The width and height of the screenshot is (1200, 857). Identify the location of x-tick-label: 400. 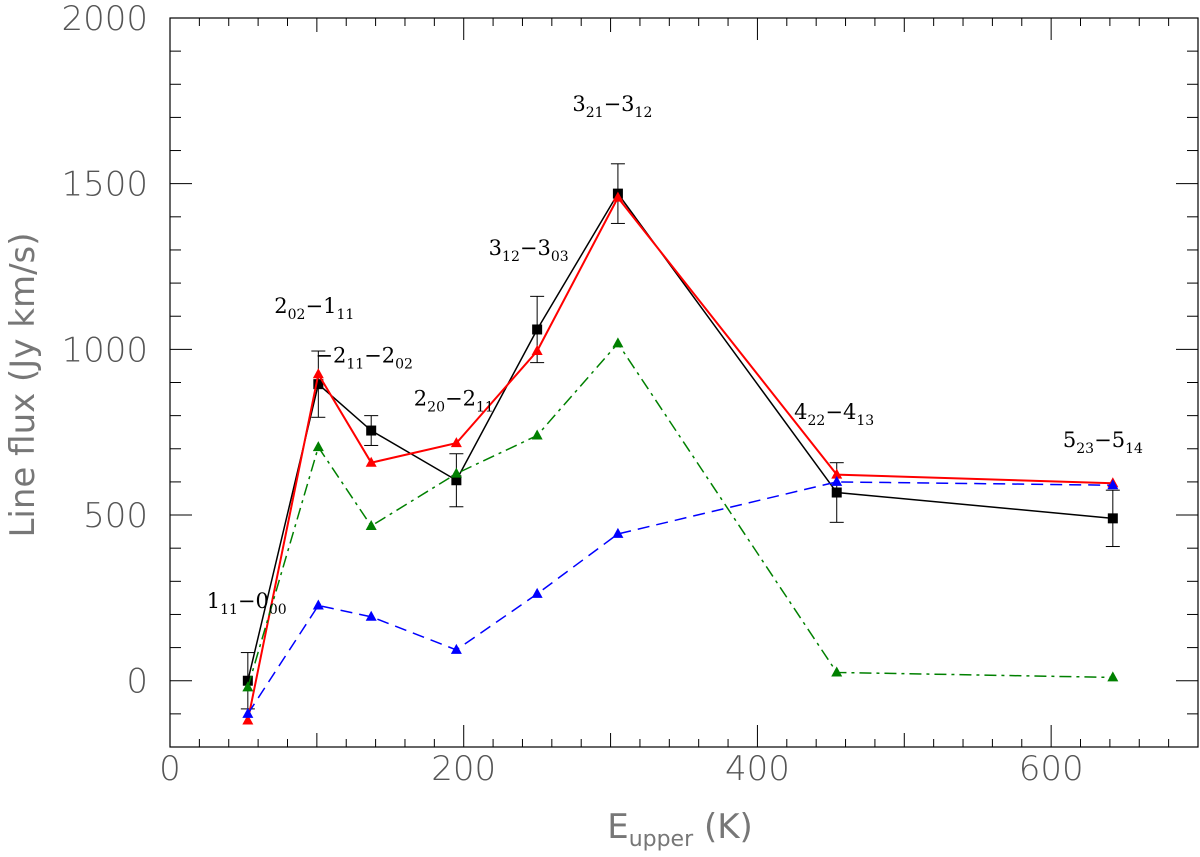
(757, 769).